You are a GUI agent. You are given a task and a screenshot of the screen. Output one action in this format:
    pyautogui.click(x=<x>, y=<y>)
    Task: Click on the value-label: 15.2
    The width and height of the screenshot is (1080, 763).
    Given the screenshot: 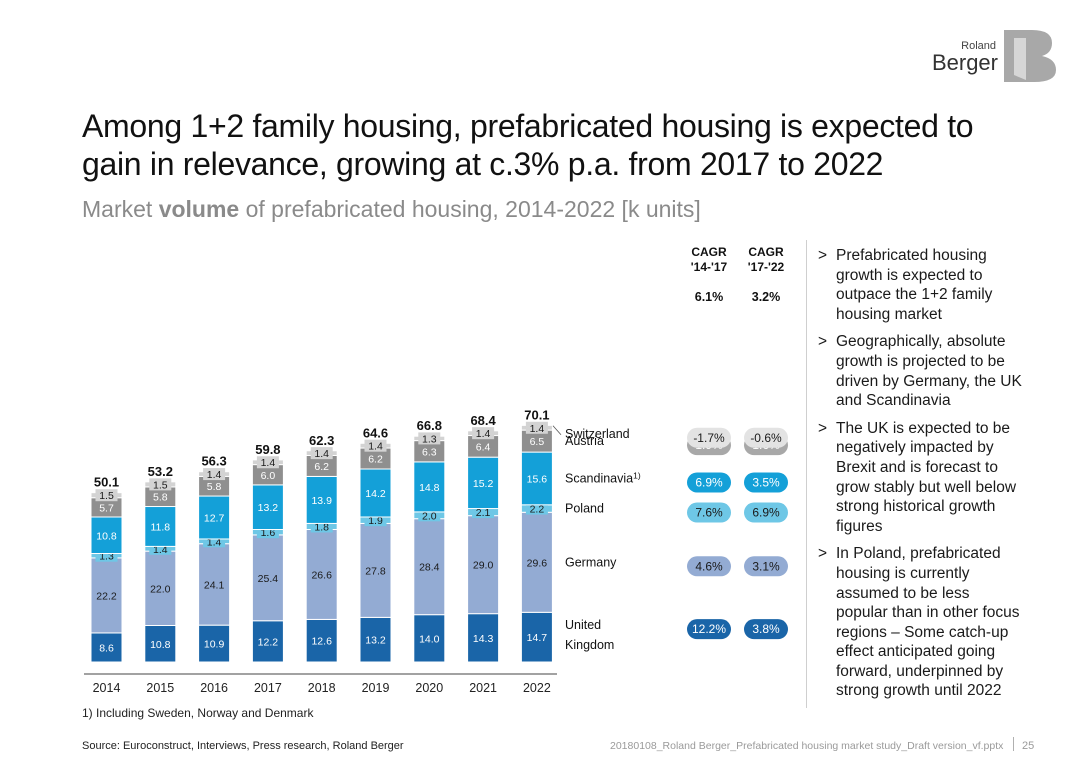 What is the action you would take?
    pyautogui.click(x=483, y=484)
    